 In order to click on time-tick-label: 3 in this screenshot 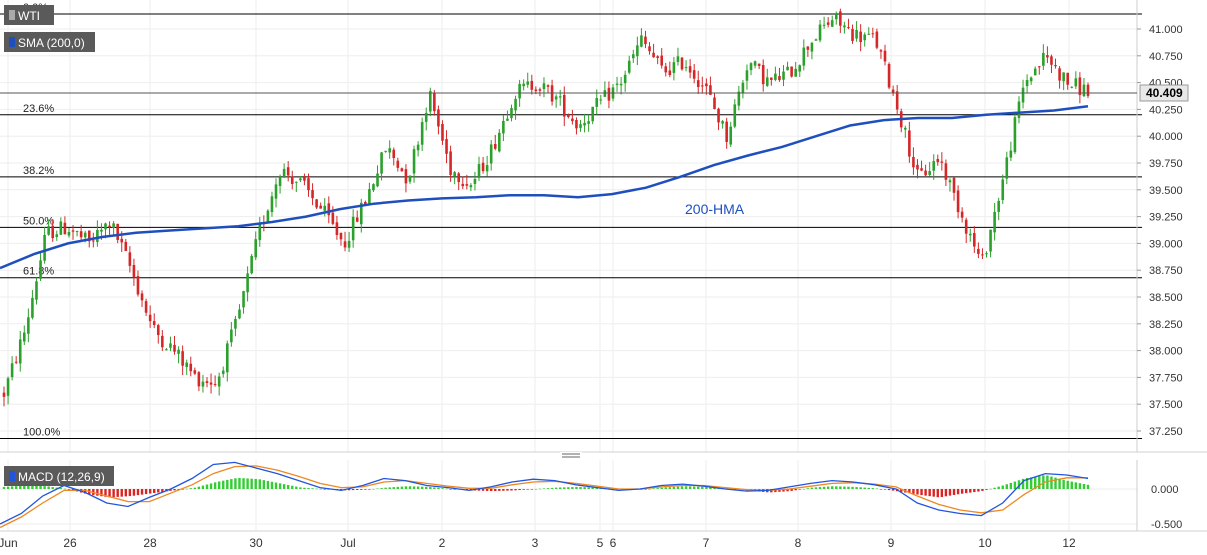, I will do `click(535, 543)`.